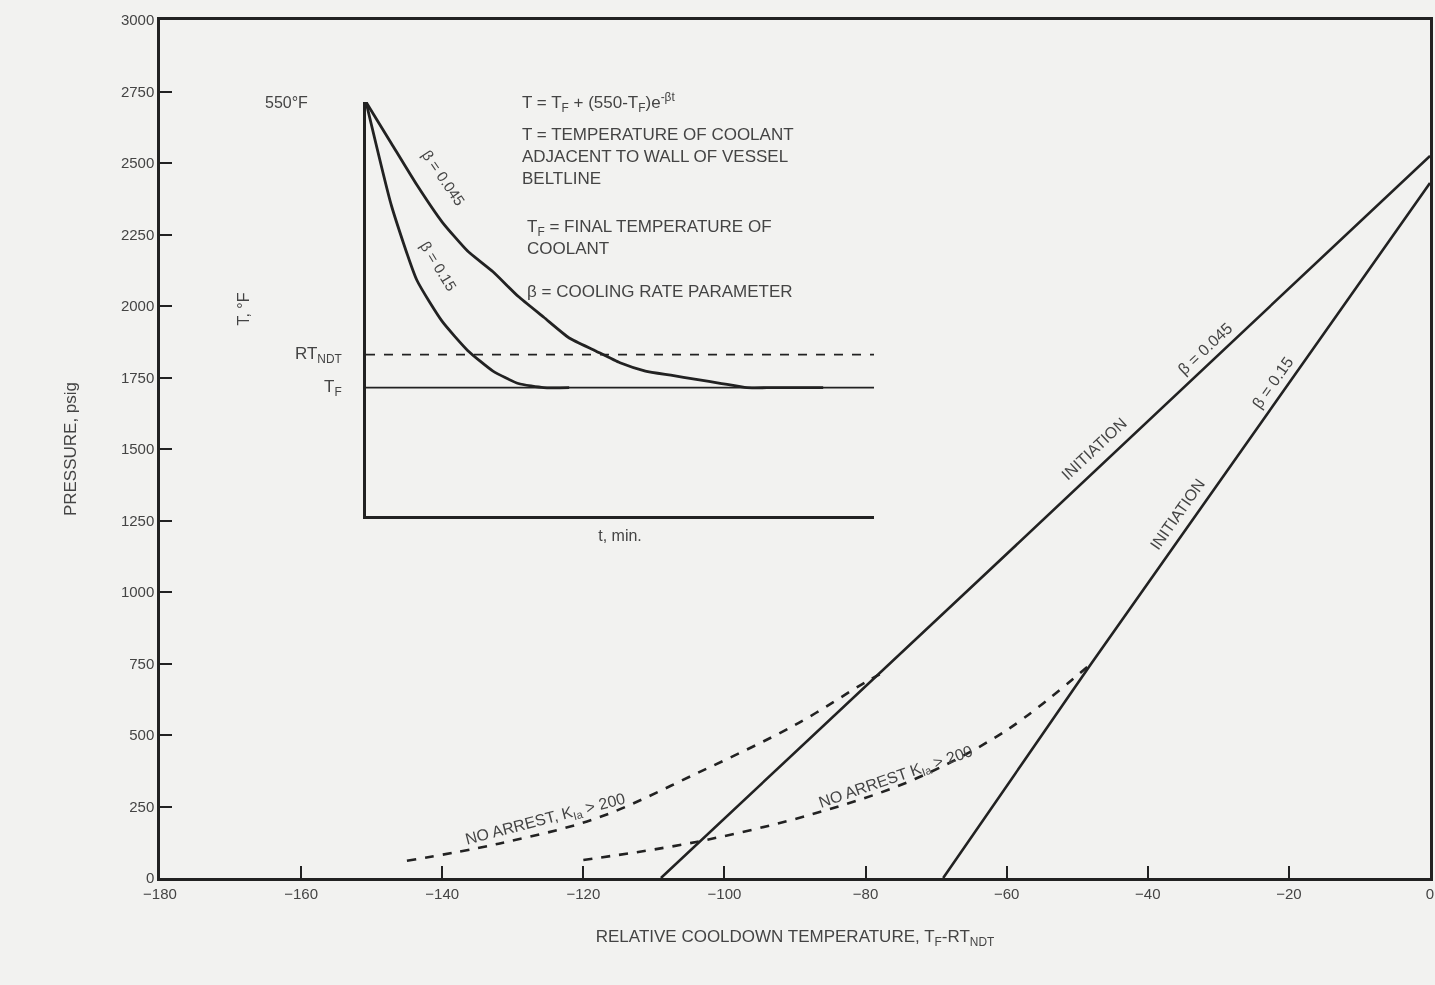 This screenshot has width=1435, height=985. I want to click on x-tick-label: −40, so click(1148, 893).